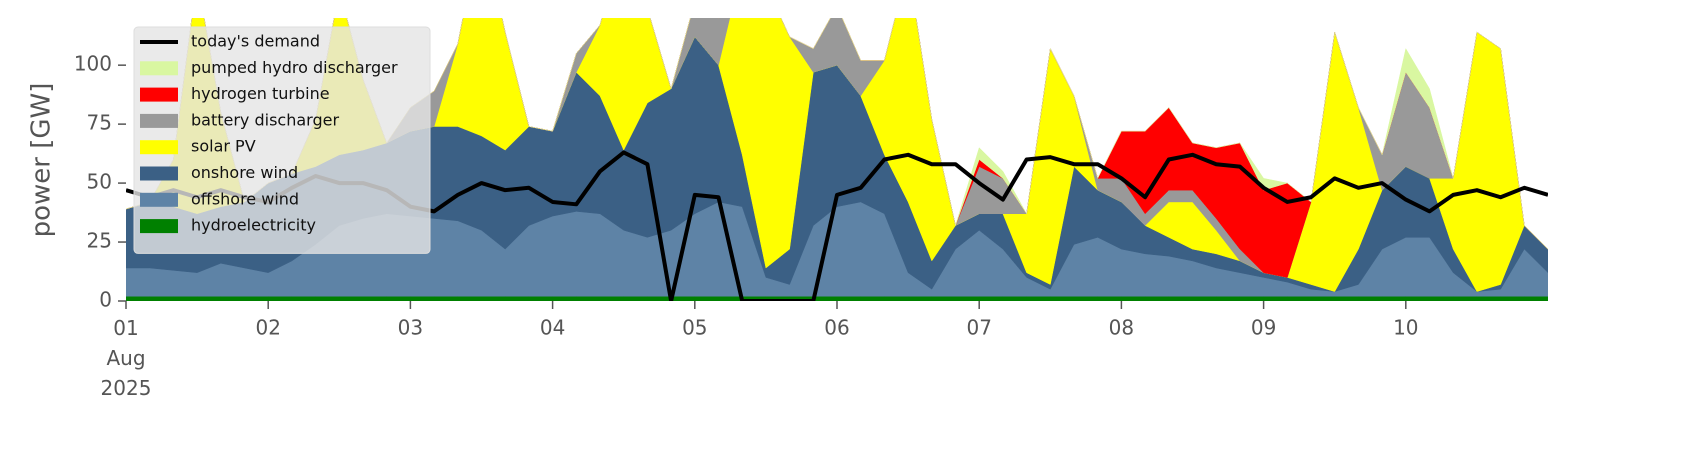  Describe the element at coordinates (93, 64) in the screenshot. I see `y-tick-label: 100` at that location.